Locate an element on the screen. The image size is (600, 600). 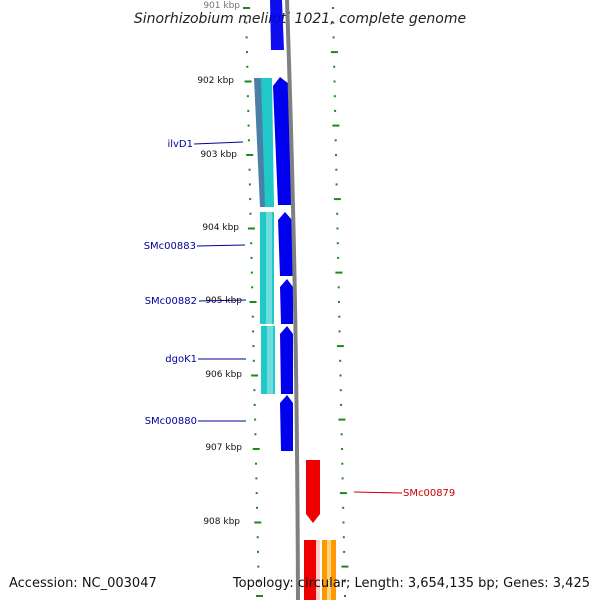
leader-SMc00882 is located at coordinates (222, 300).